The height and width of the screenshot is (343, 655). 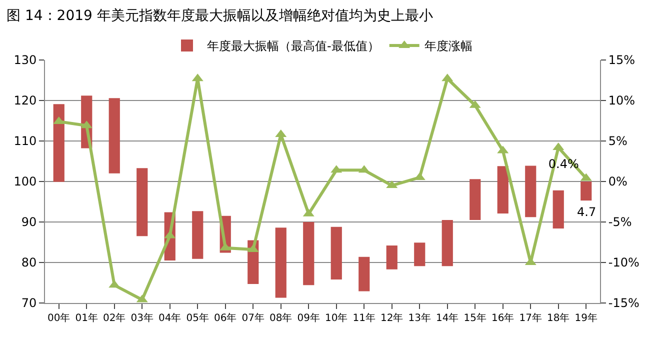 What do you see at coordinates (624, 303) in the screenshot?
I see `y2-tick-label: -15%` at bounding box center [624, 303].